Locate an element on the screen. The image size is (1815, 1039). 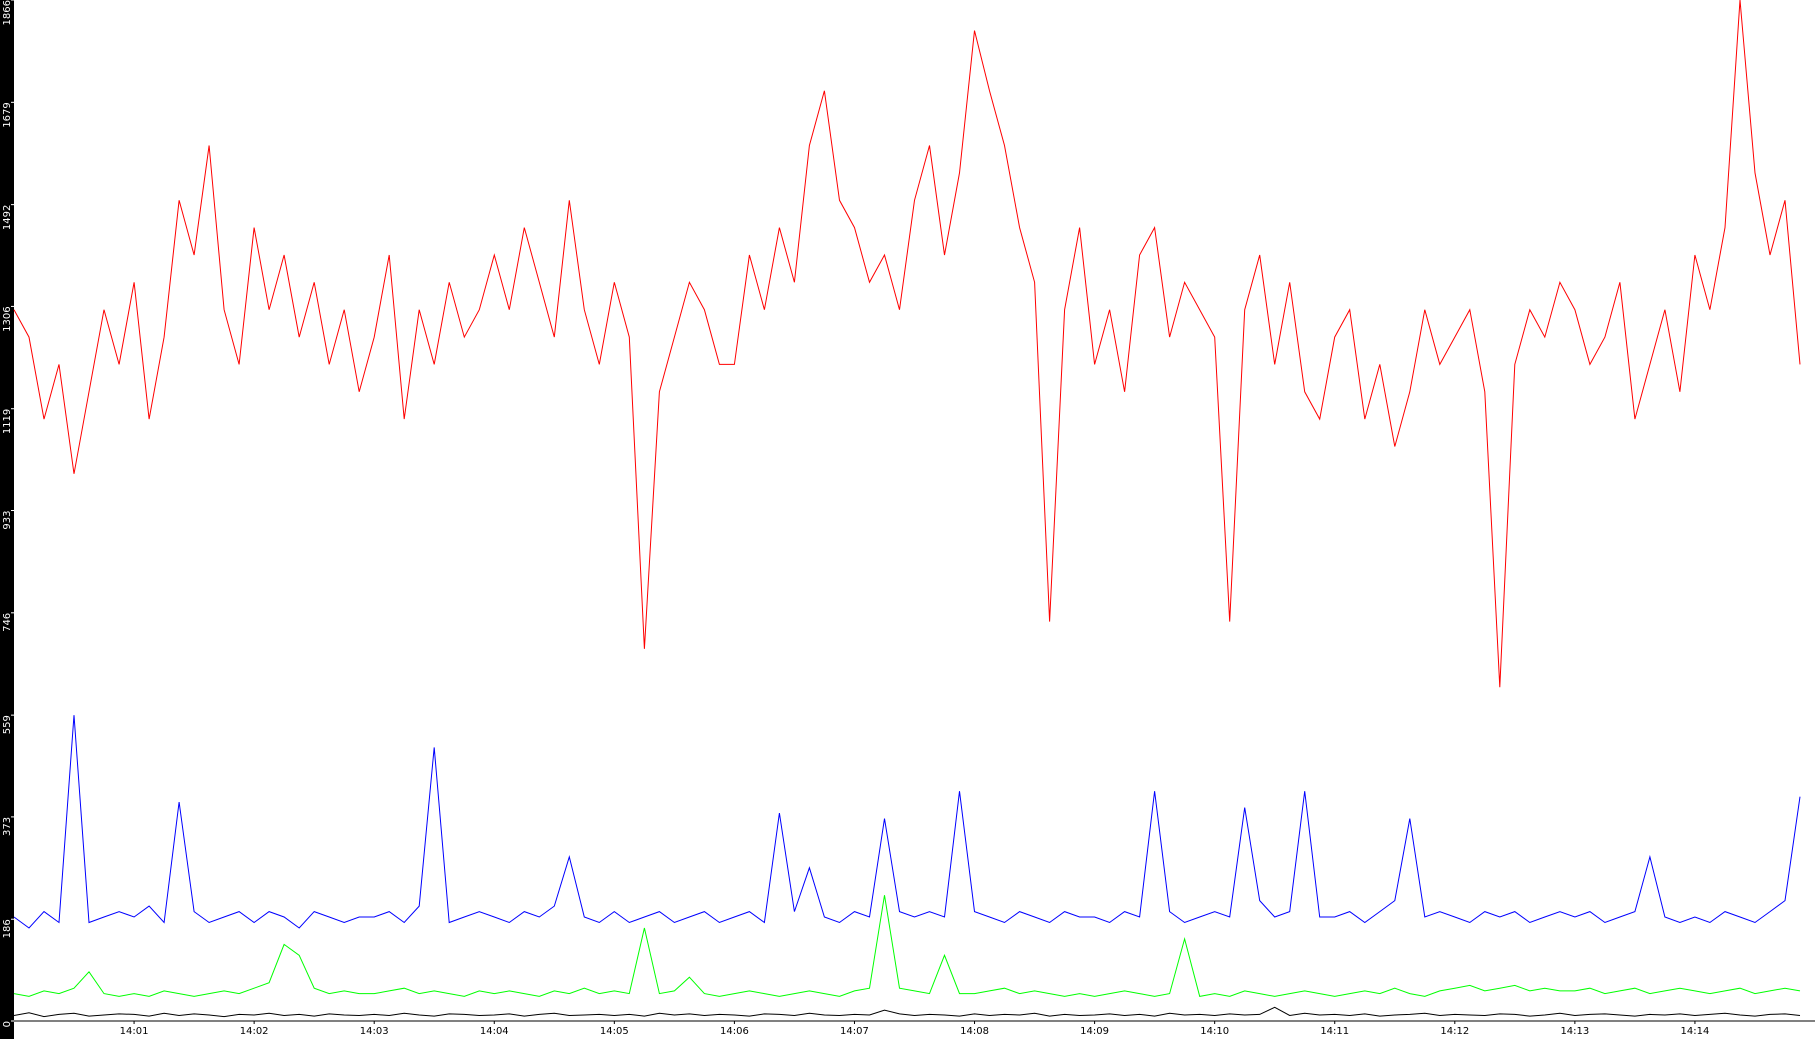
y-tick-label: 933 is located at coordinates (7, 520).